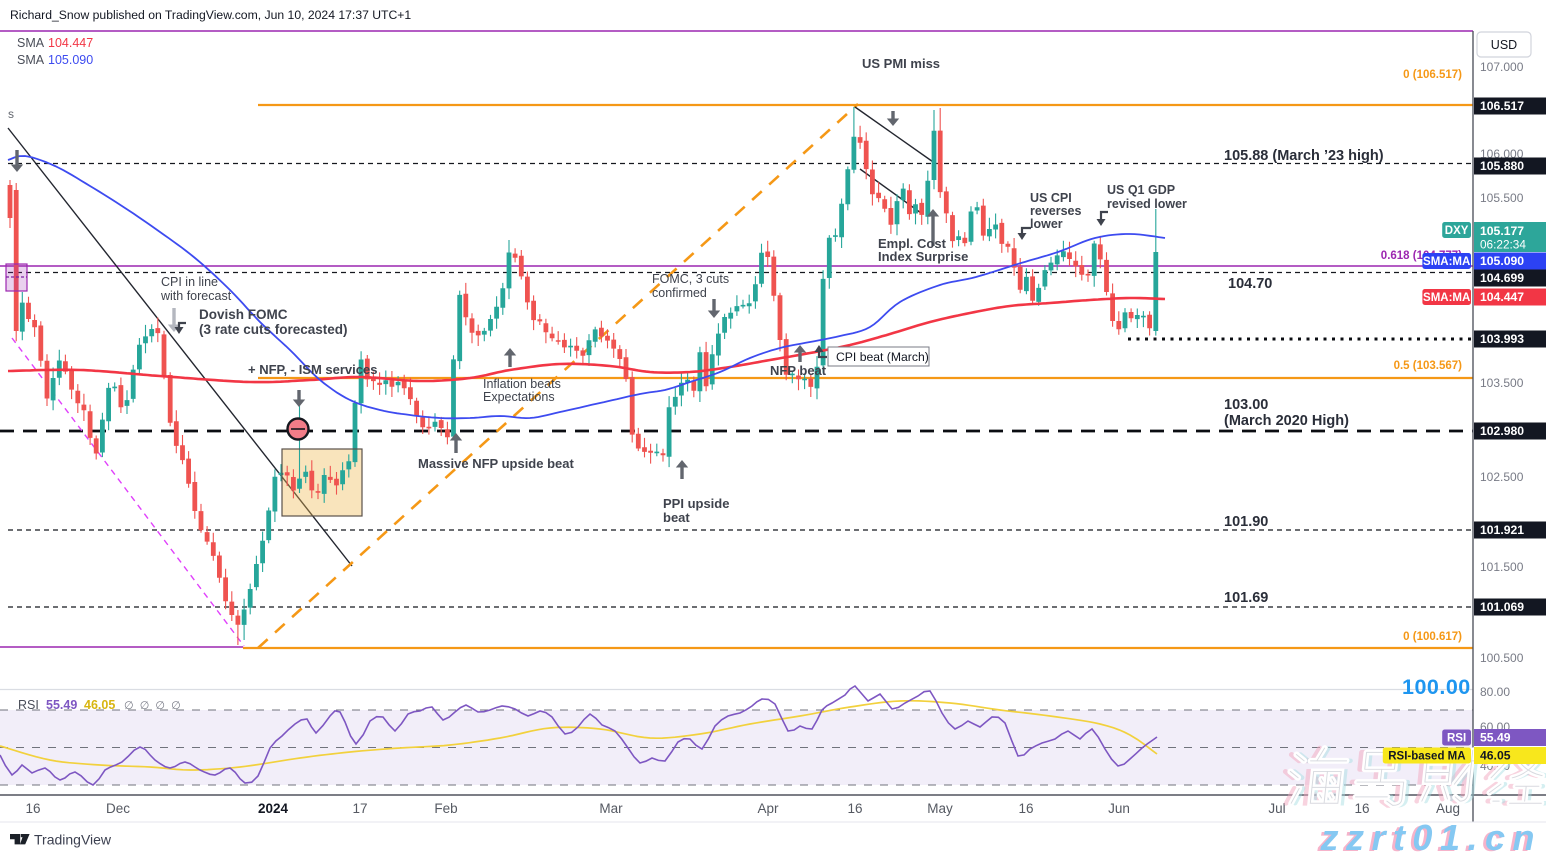 This screenshot has height=857, width=1546. I want to click on svg-text: TradingView, so click(73, 840).